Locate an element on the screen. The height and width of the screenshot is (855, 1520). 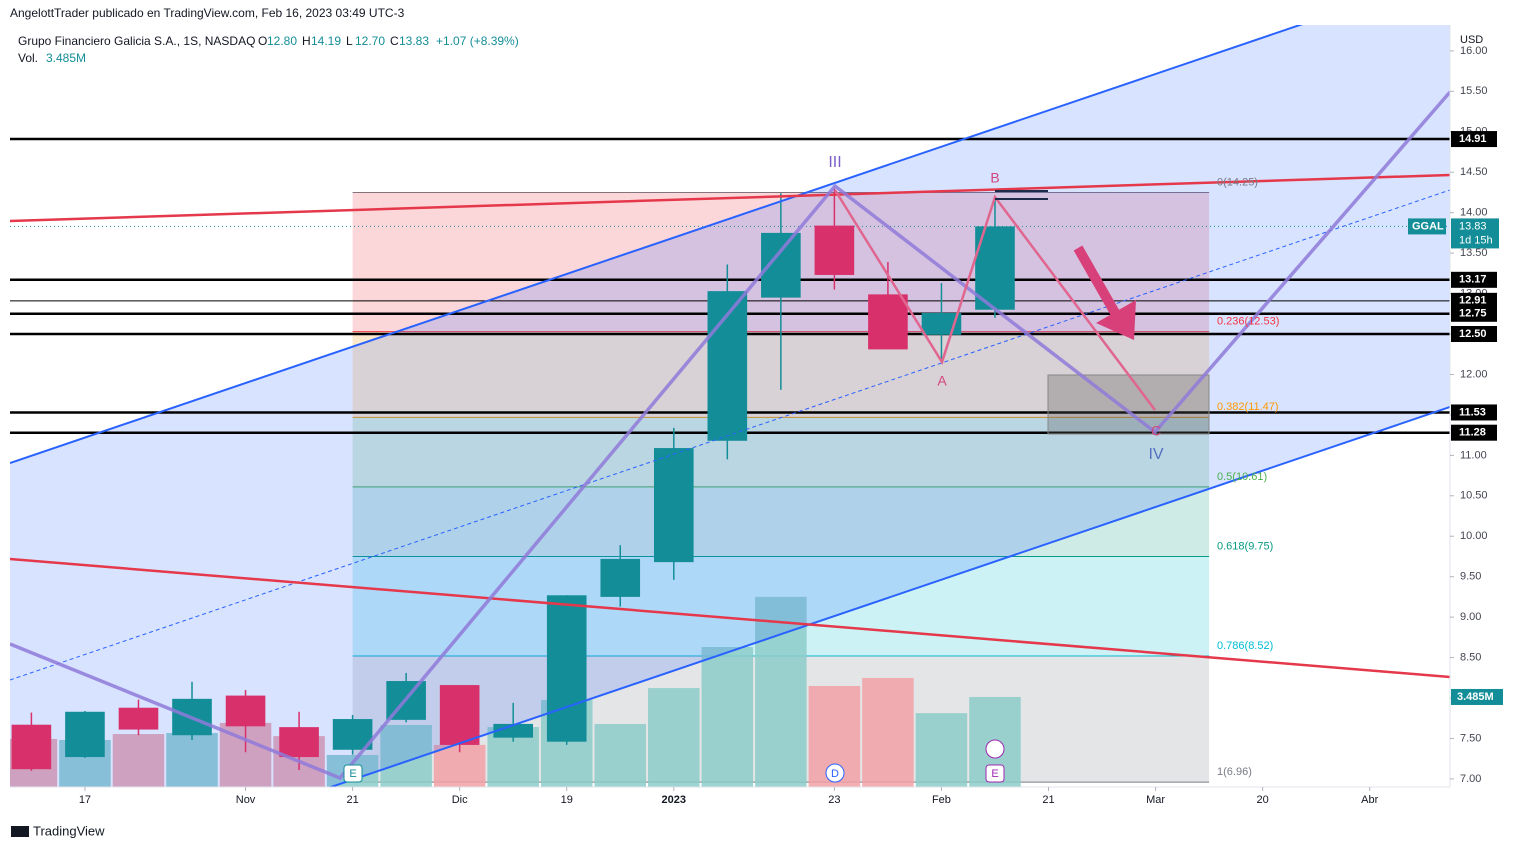
level-badge-label: 12.50 is located at coordinates (1473, 334).